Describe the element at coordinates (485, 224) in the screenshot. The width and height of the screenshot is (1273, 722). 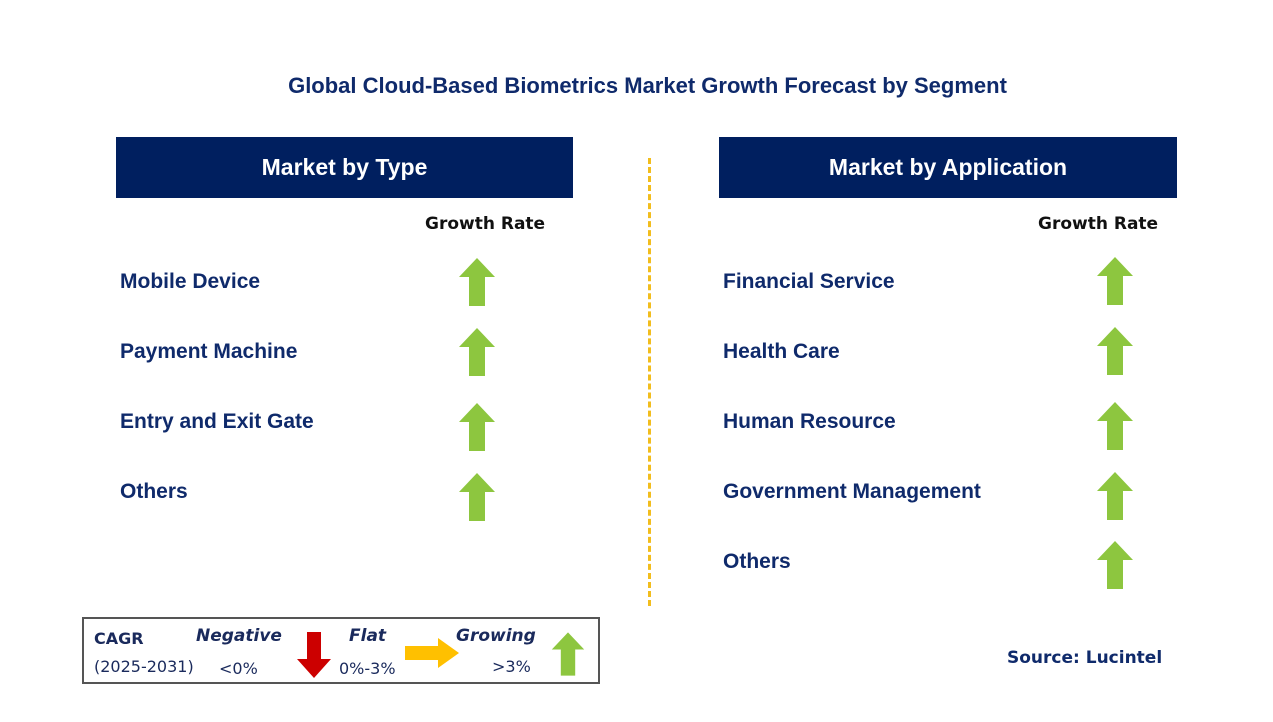
I see `type-growth-rate-label: Growth Rate` at that location.